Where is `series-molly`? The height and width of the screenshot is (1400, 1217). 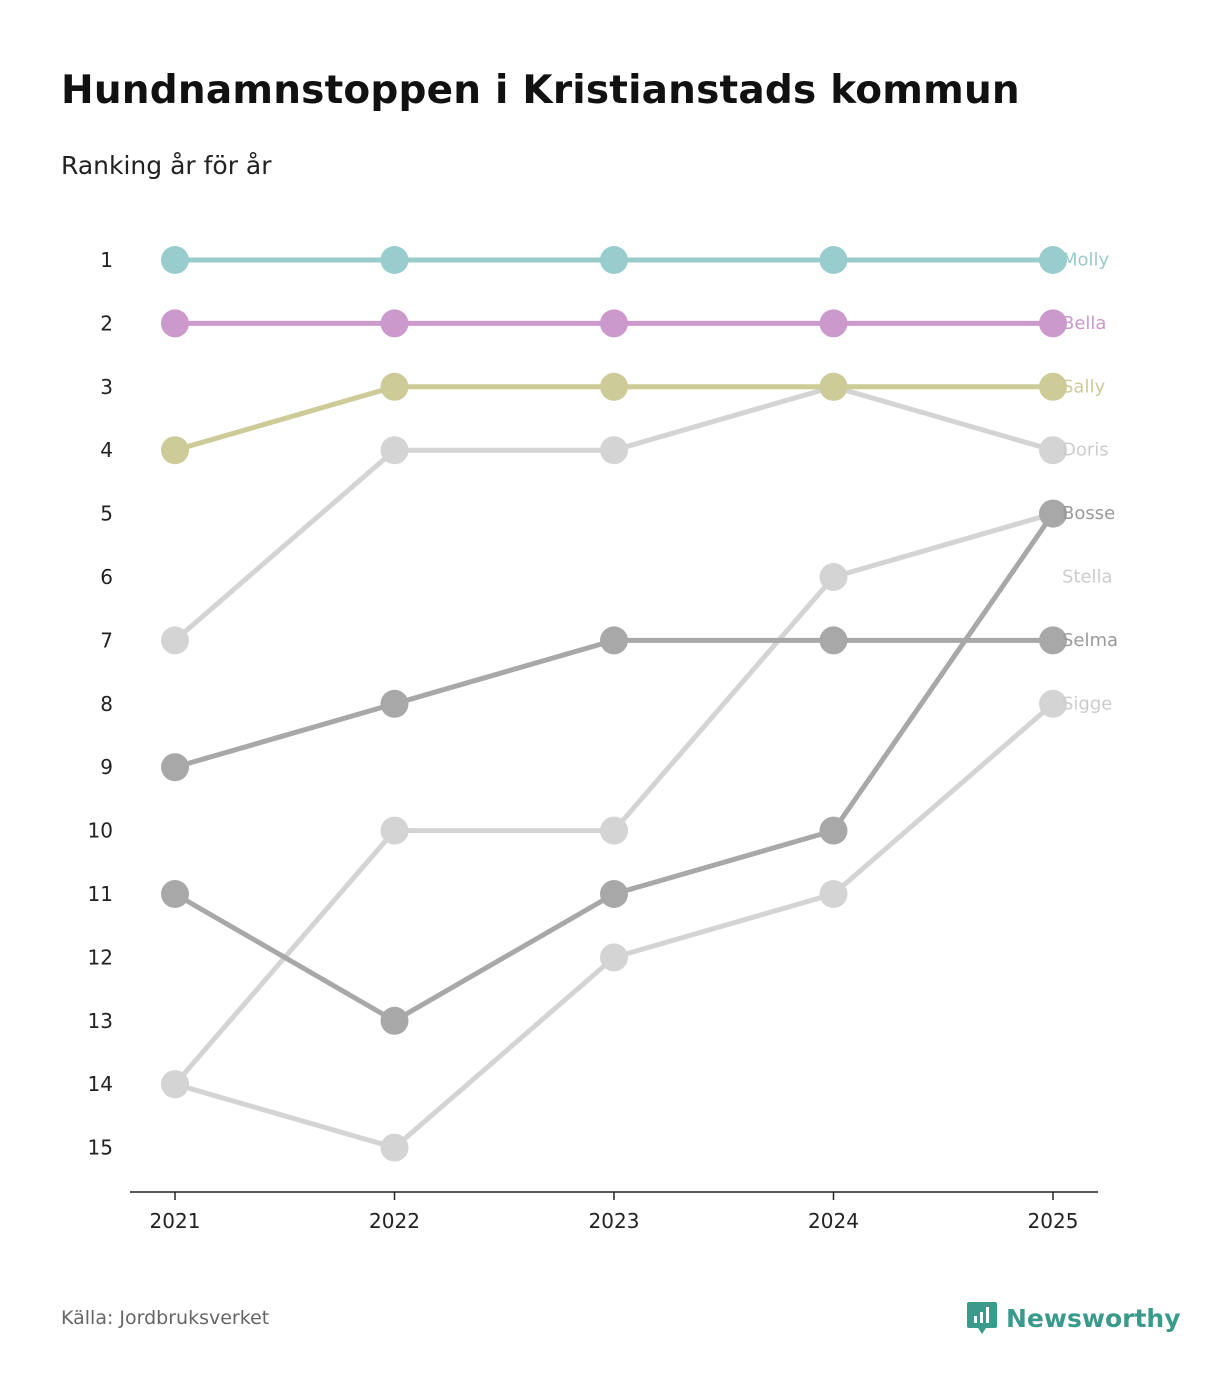 series-molly is located at coordinates (614, 260).